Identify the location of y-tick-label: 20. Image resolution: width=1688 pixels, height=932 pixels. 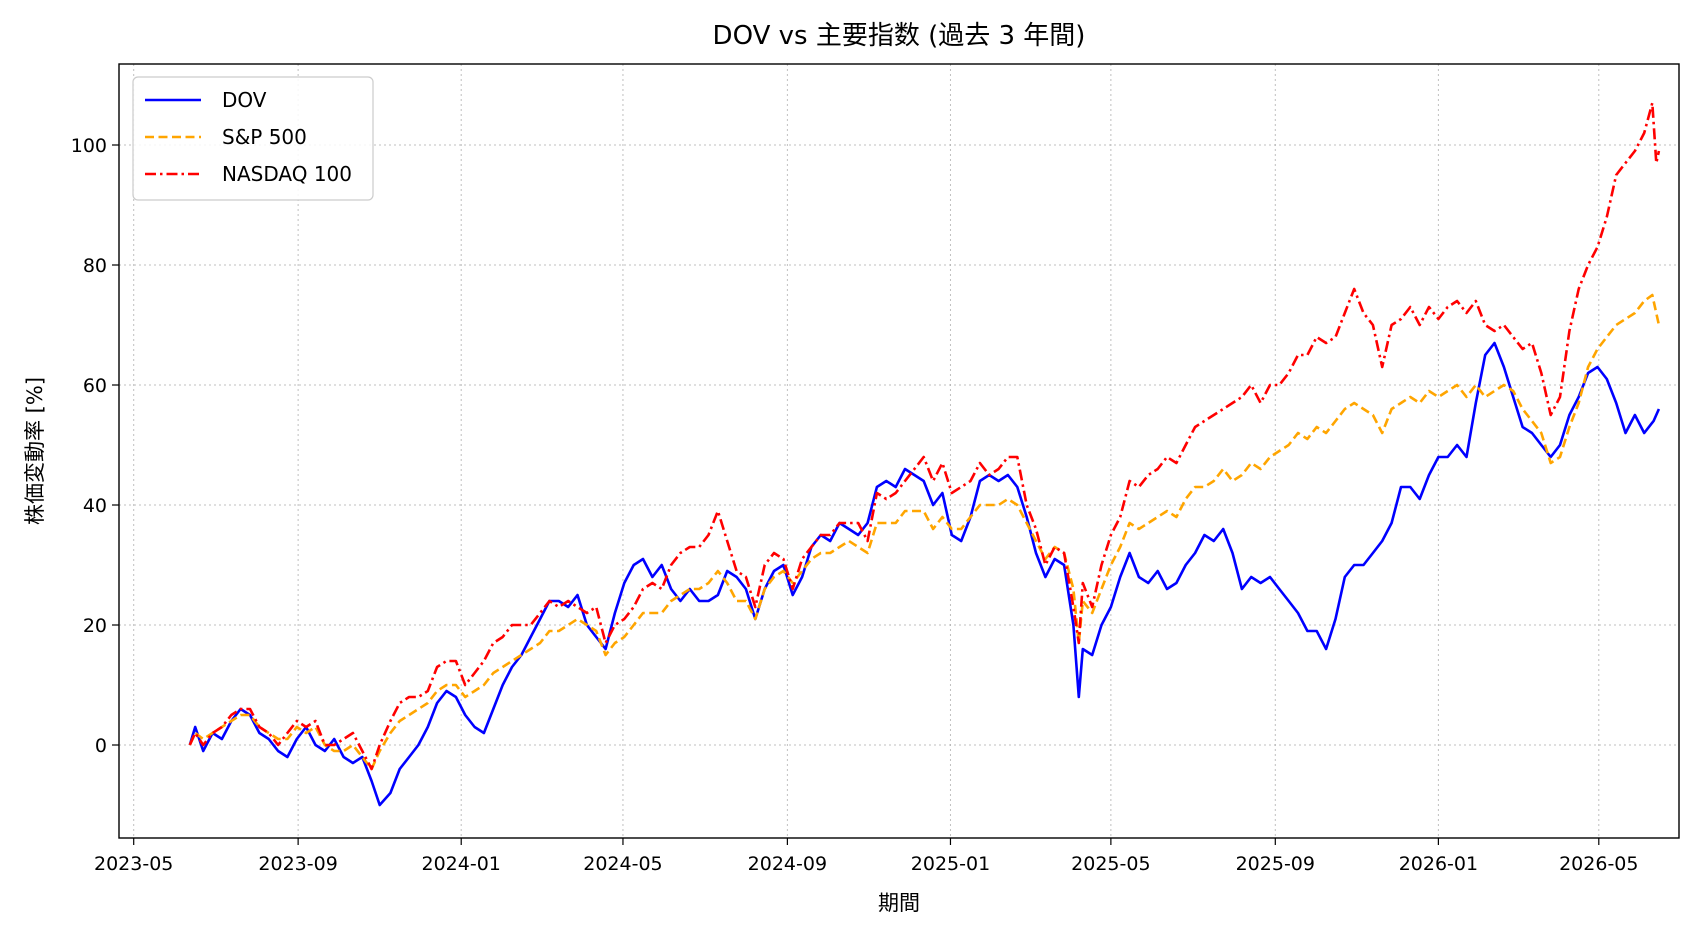
(95, 626).